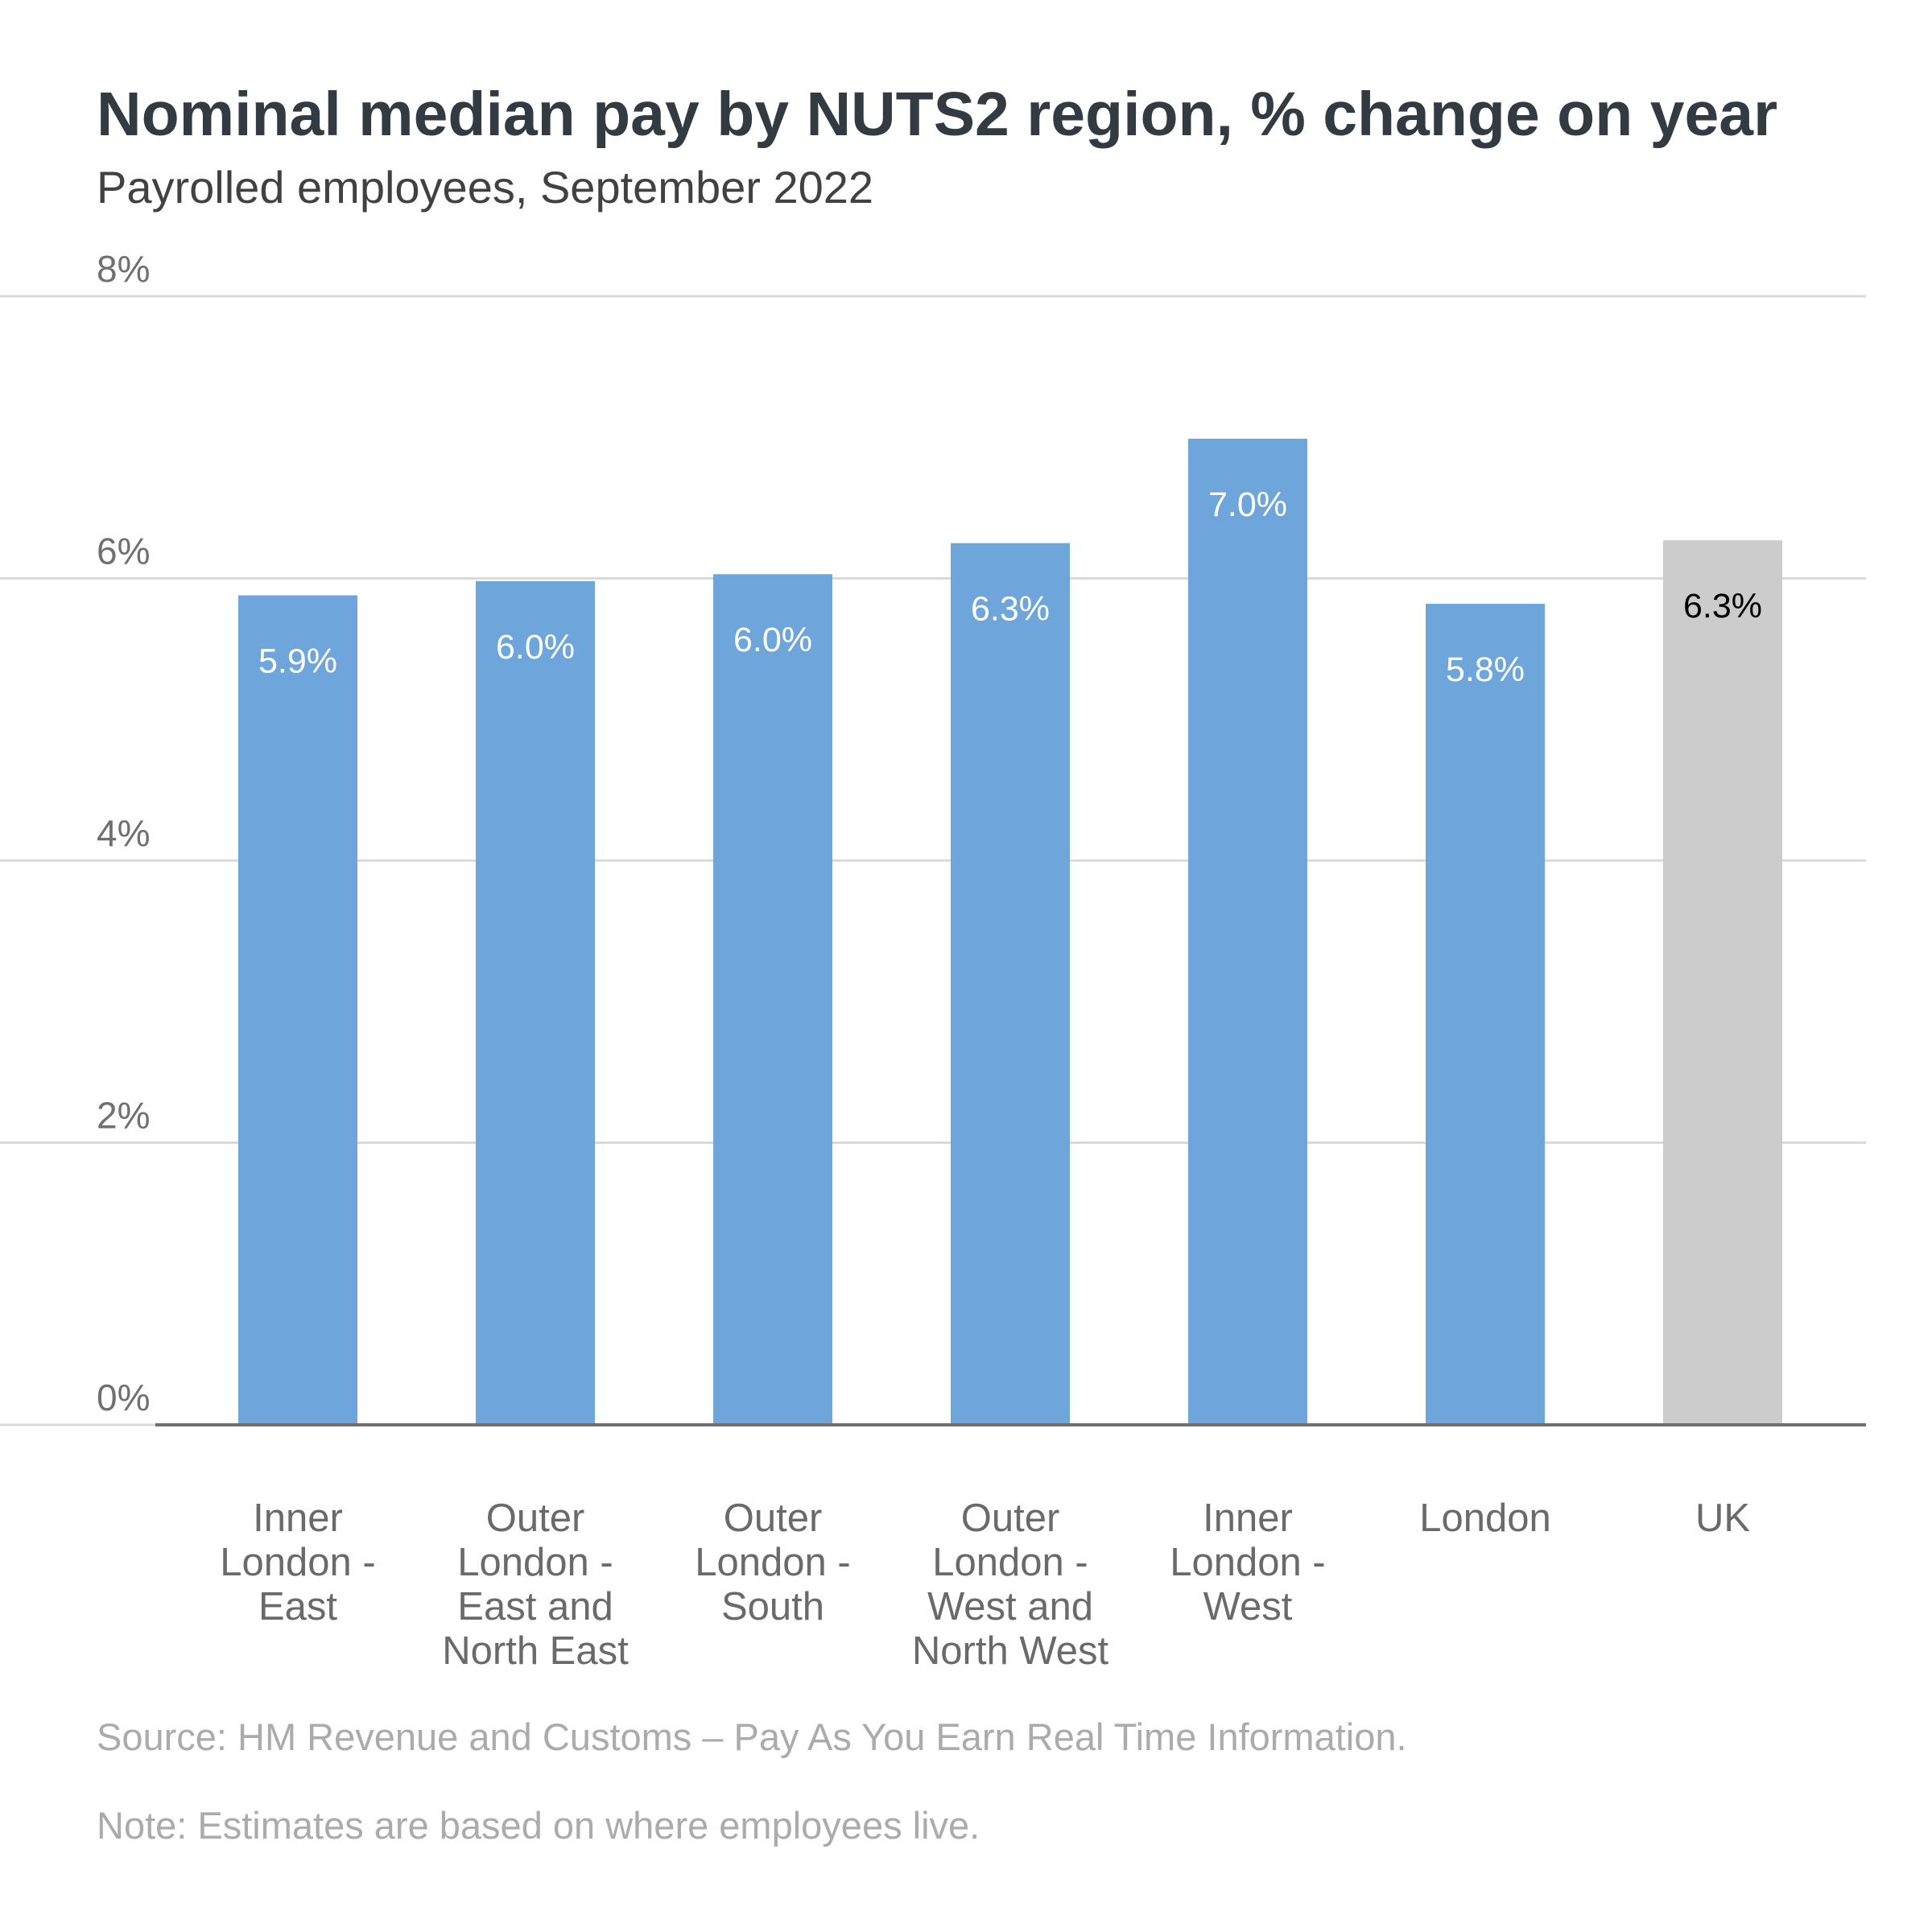 The height and width of the screenshot is (1932, 1932). What do you see at coordinates (1247, 504) in the screenshot?
I see `data-label: 7.0%` at bounding box center [1247, 504].